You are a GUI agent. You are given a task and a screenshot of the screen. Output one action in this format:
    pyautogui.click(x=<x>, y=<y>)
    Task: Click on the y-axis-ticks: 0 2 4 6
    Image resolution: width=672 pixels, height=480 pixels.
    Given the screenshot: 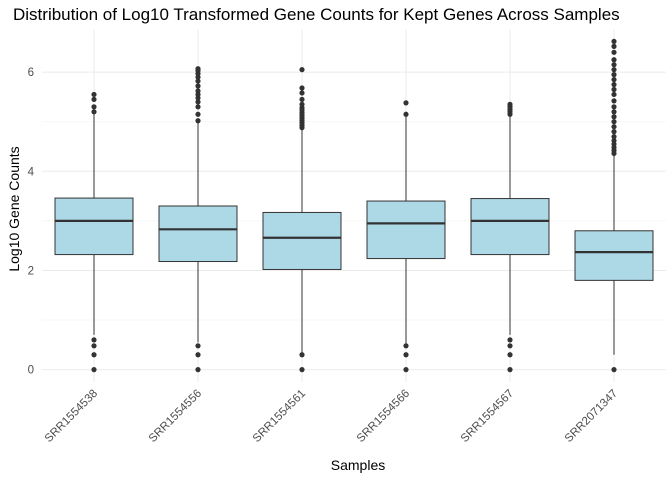 What is the action you would take?
    pyautogui.click(x=31, y=221)
    